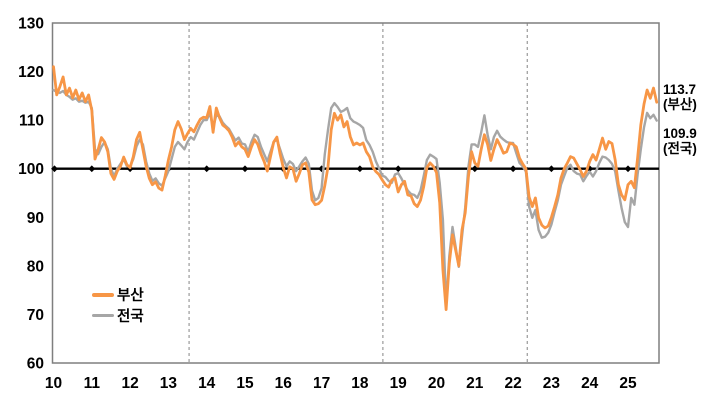 The image size is (710, 409). Describe the element at coordinates (628, 383) in the screenshot. I see `x-axis-tick-label: 25` at that location.